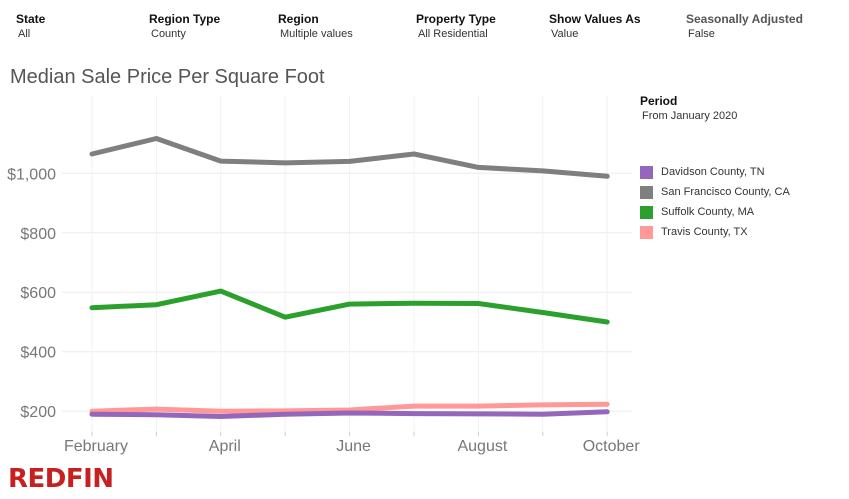  I want to click on legend-period-value: From January 2020, so click(690, 116).